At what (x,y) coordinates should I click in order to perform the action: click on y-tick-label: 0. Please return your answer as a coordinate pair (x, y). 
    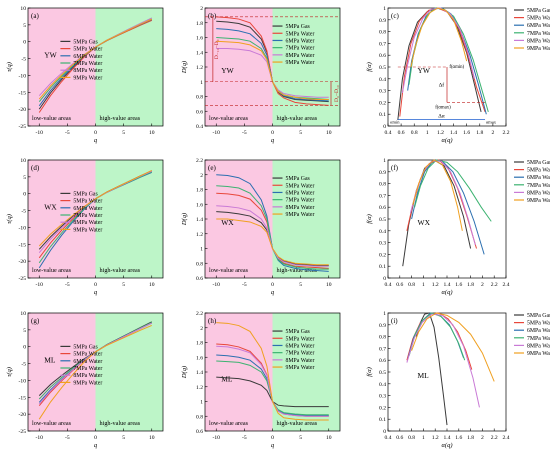
    Looking at the image, I should click on (24, 195).